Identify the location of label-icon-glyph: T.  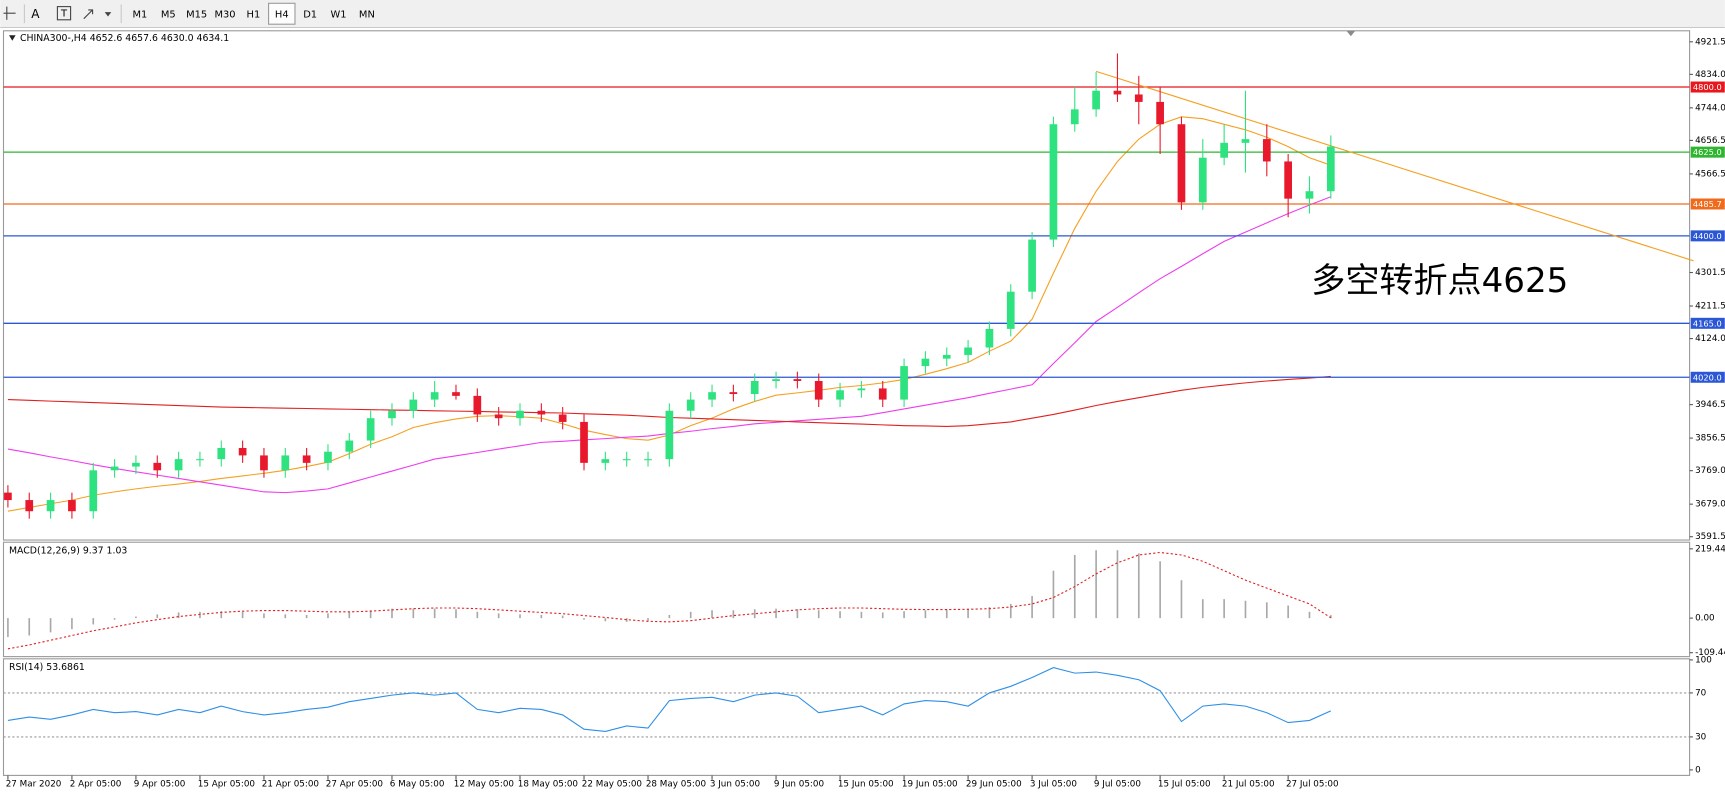
(64, 14).